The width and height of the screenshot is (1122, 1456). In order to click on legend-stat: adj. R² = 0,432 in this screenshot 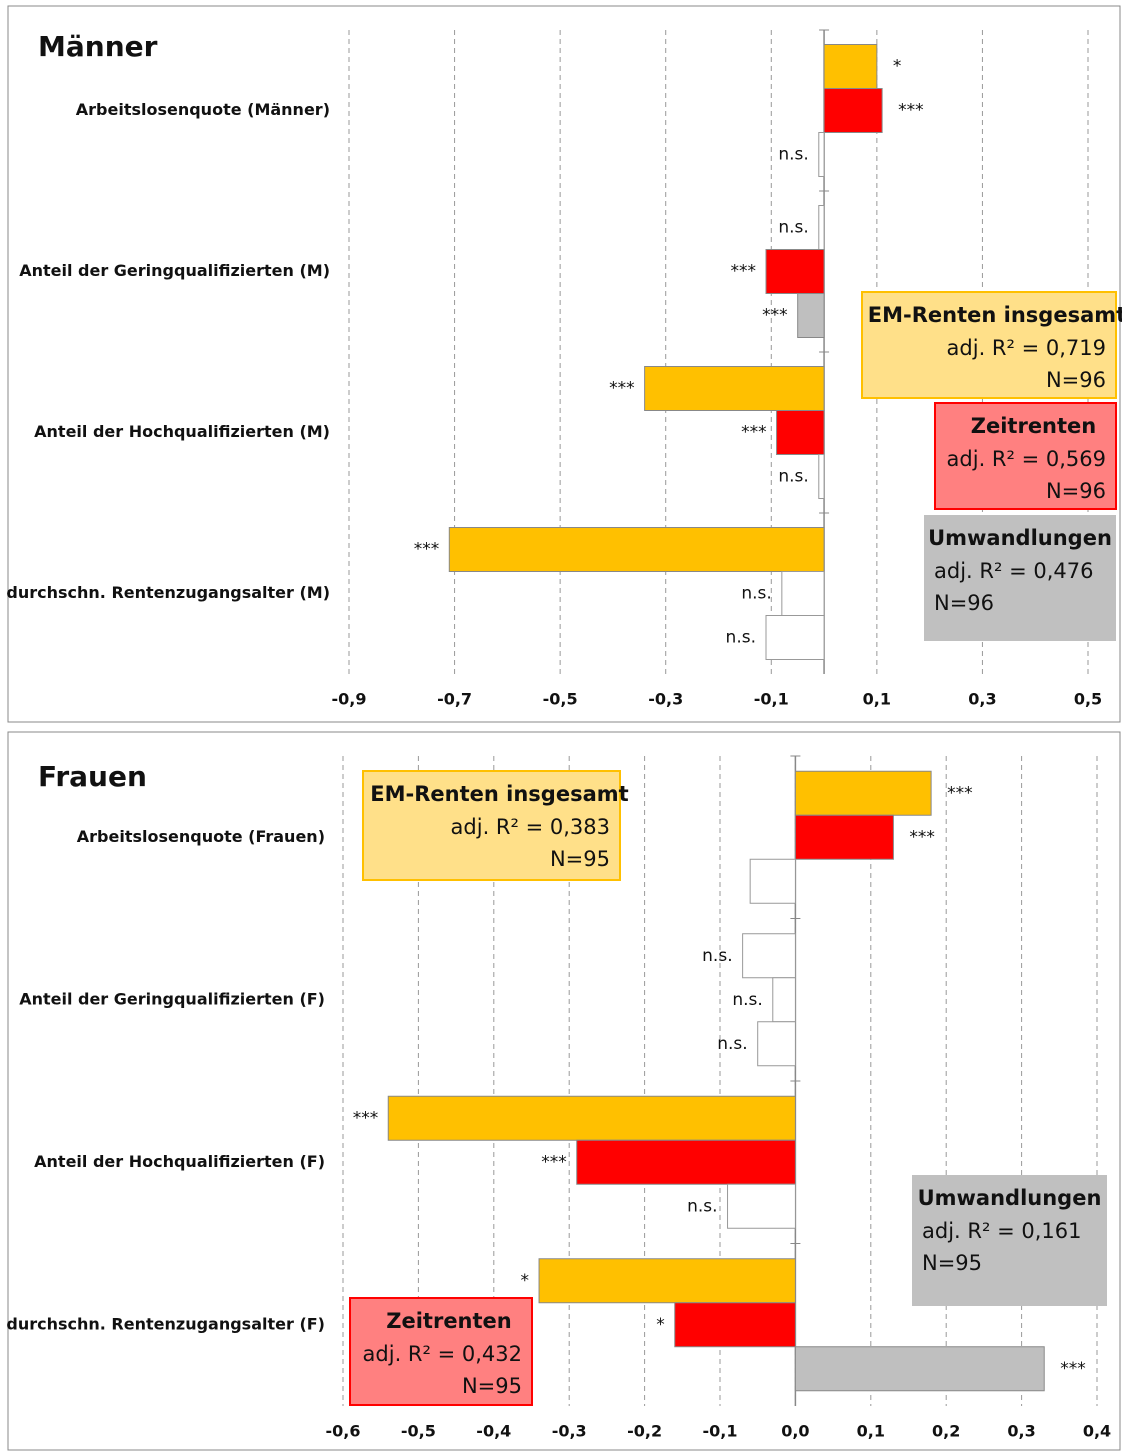, I will do `click(442, 1354)`.